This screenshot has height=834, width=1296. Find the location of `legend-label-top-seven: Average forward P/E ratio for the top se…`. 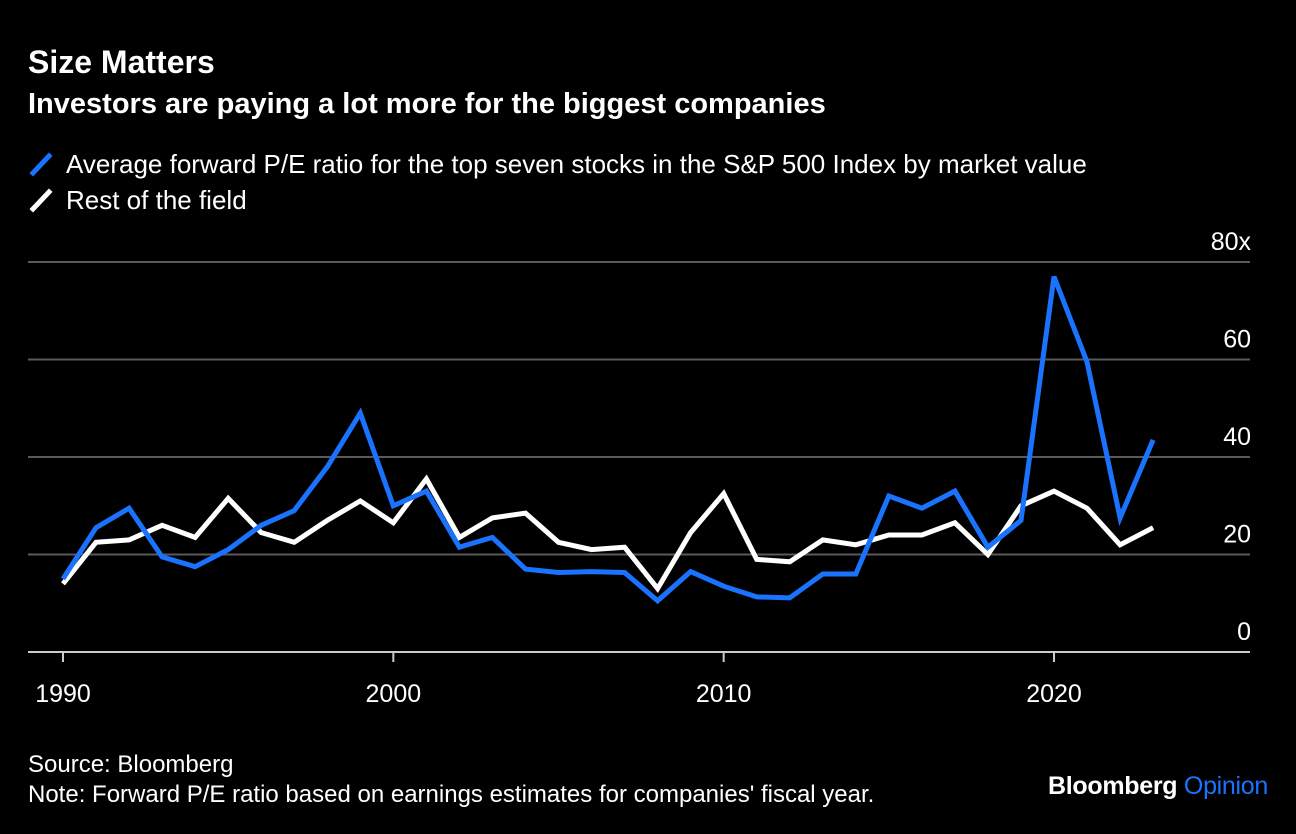

legend-label-top-seven: Average forward P/E ratio for the top se… is located at coordinates (576, 163).